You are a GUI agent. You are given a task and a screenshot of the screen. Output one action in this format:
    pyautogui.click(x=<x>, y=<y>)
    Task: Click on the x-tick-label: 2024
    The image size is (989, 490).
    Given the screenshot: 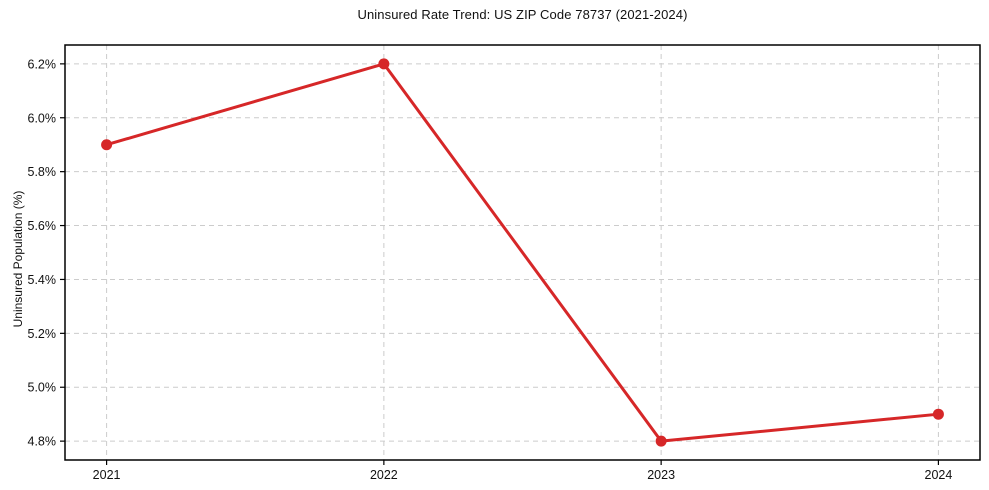 What is the action you would take?
    pyautogui.click(x=939, y=475)
    